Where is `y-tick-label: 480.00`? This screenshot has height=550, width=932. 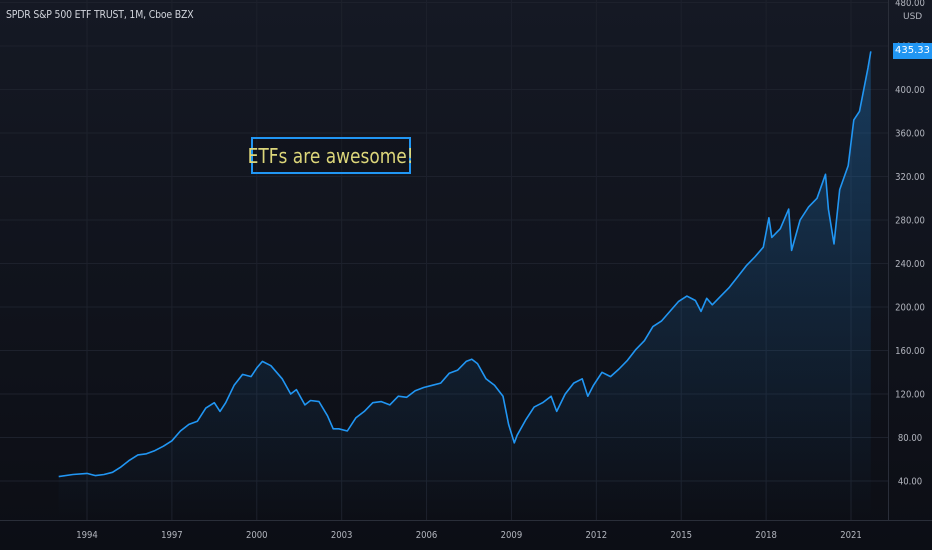
y-tick-label: 480.00 is located at coordinates (910, 4).